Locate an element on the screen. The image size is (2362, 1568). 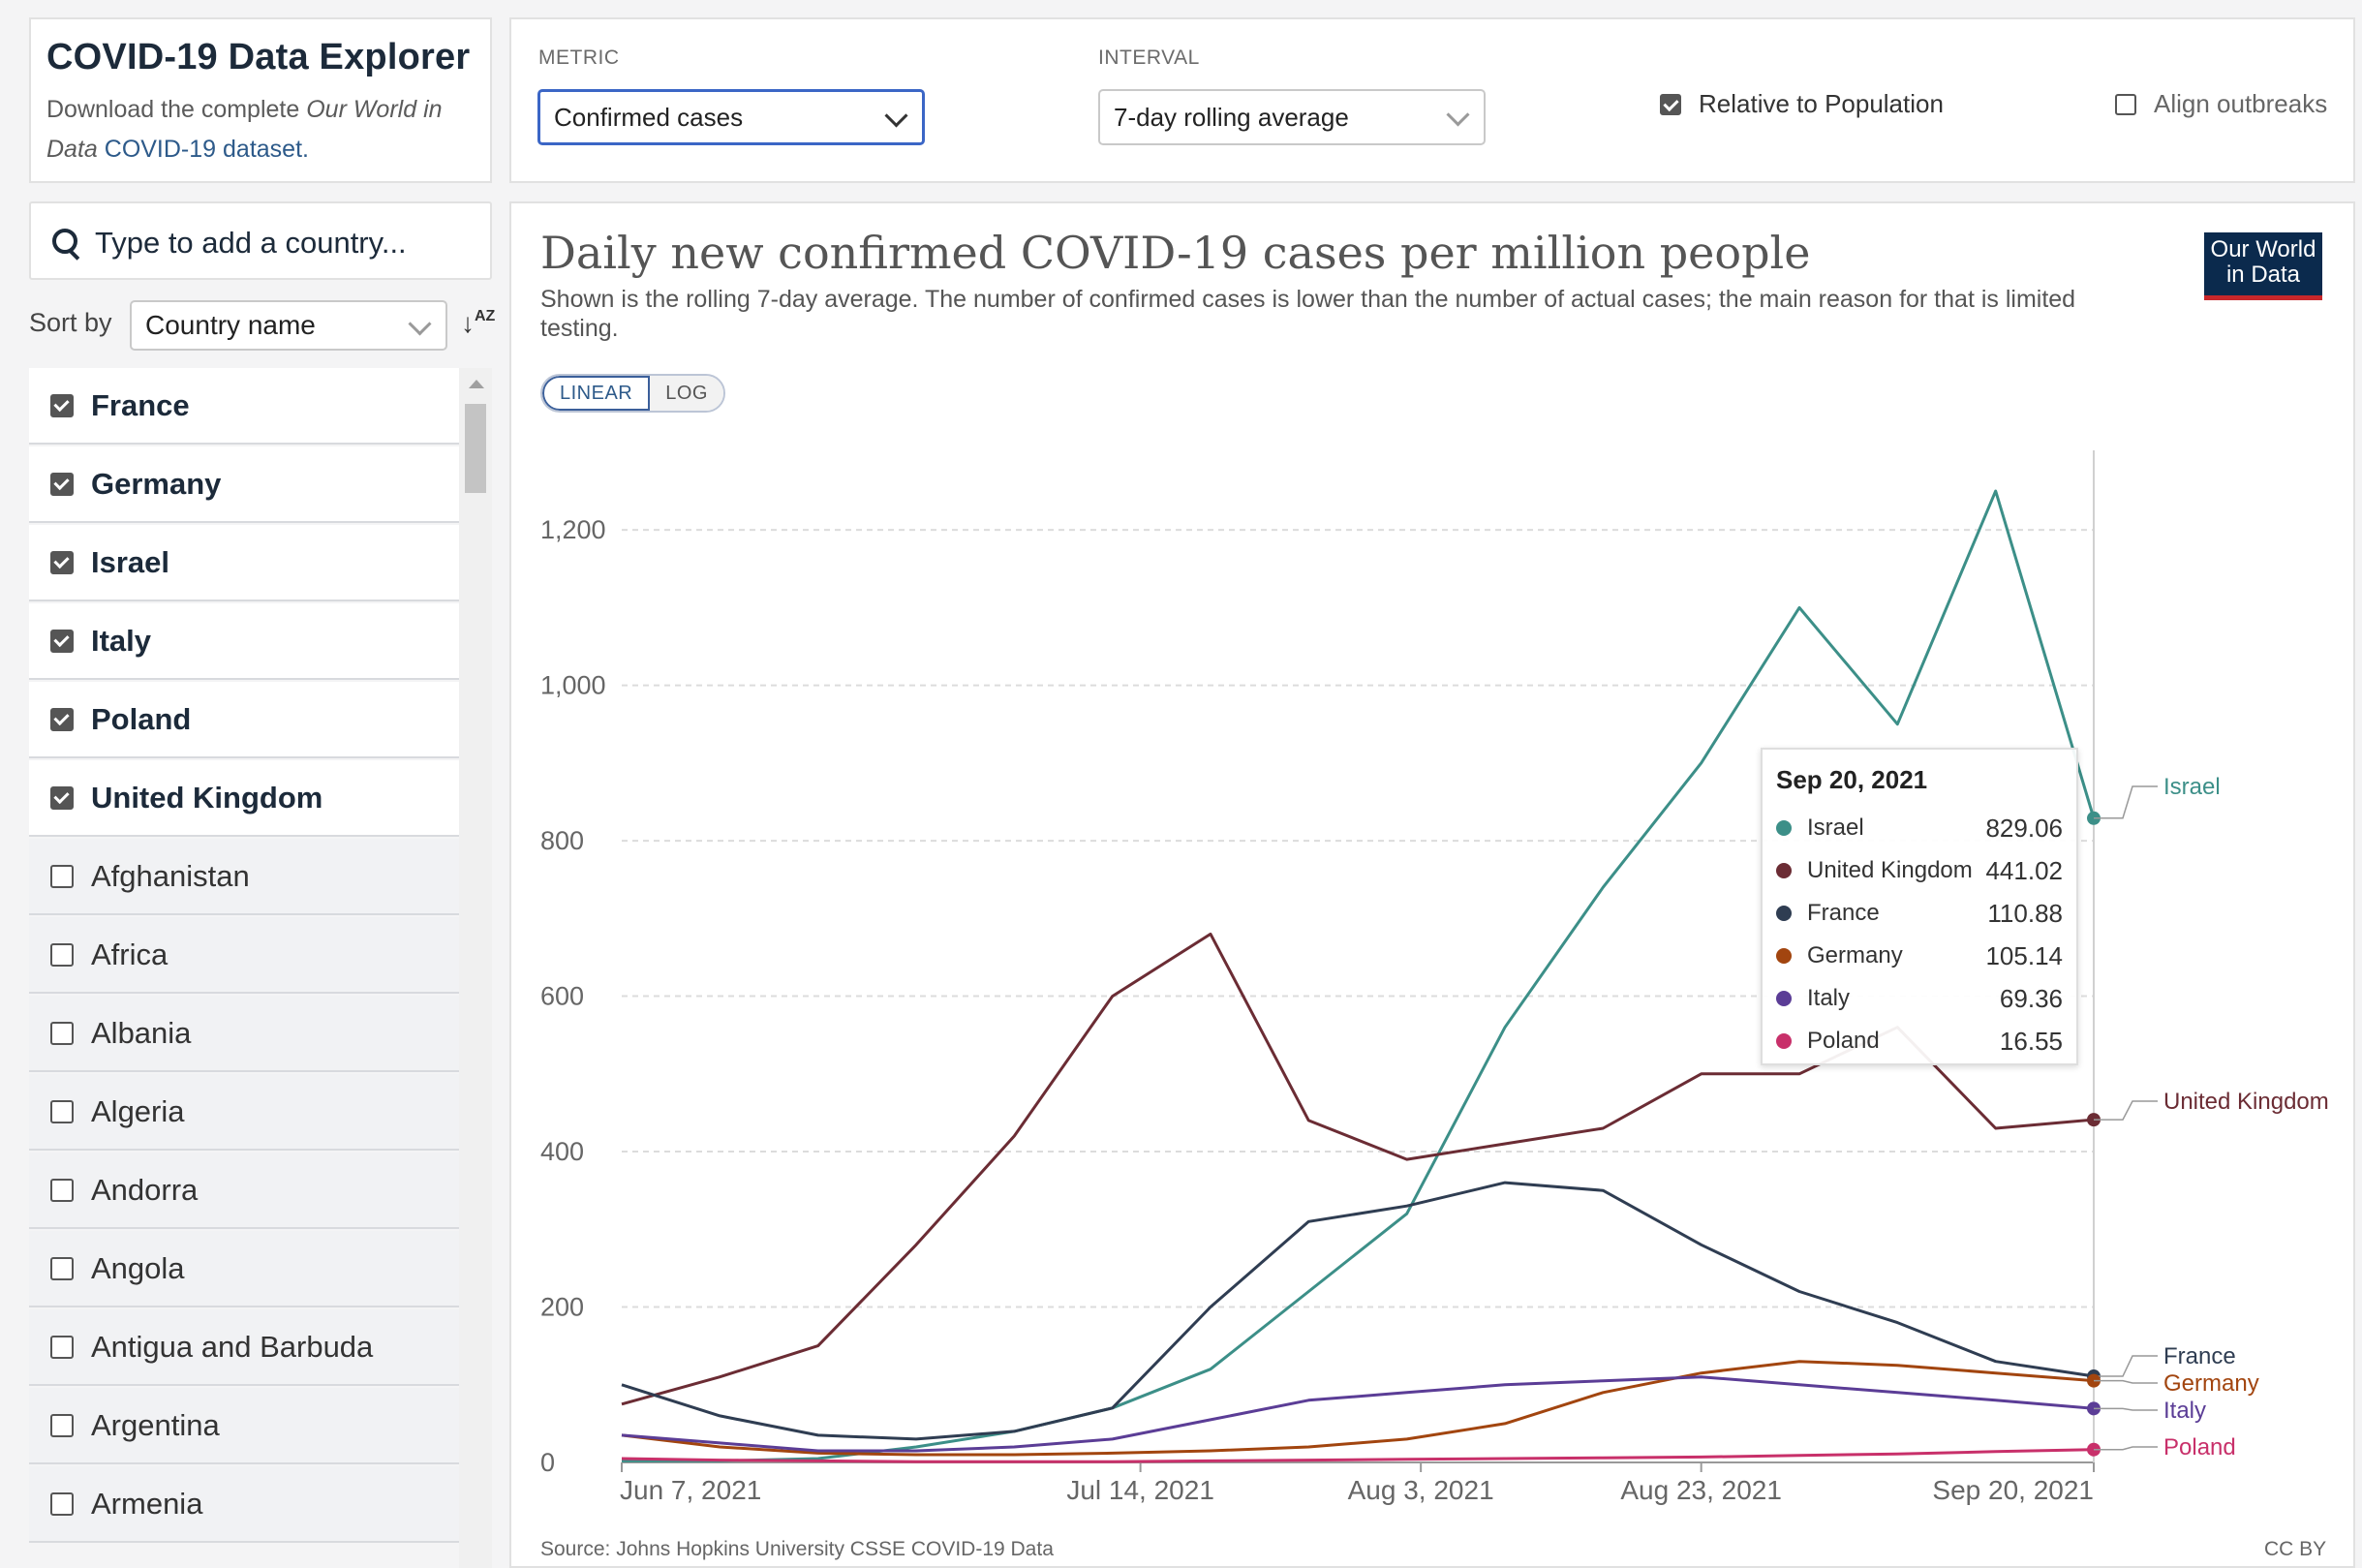
country-item: Angola is located at coordinates (244, 1269).